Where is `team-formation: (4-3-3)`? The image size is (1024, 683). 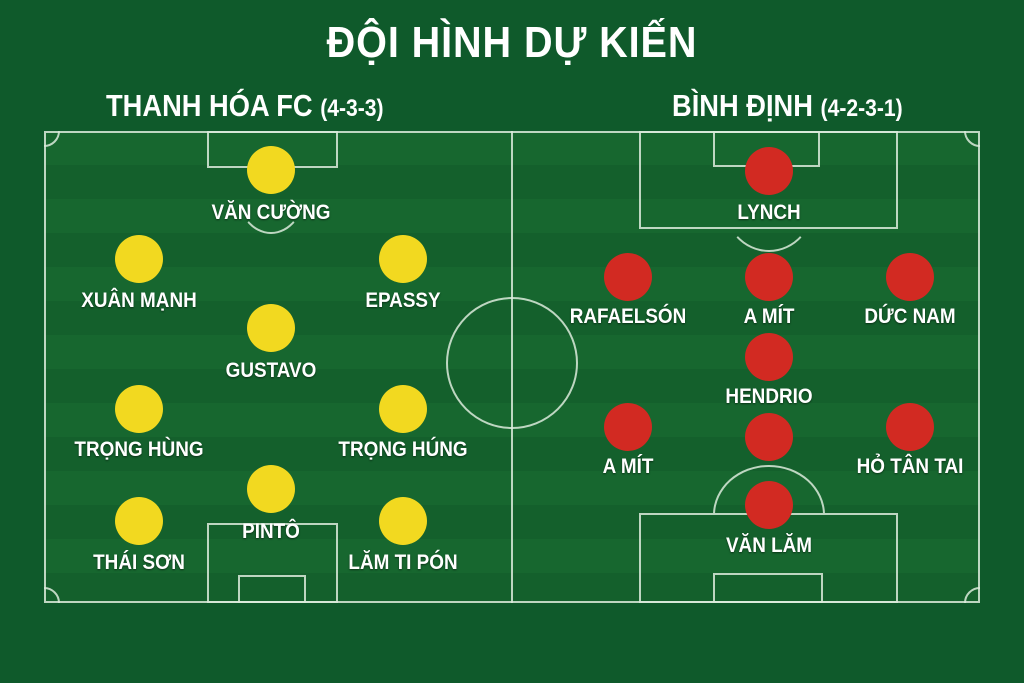
team-formation: (4-3-3) is located at coordinates (352, 108).